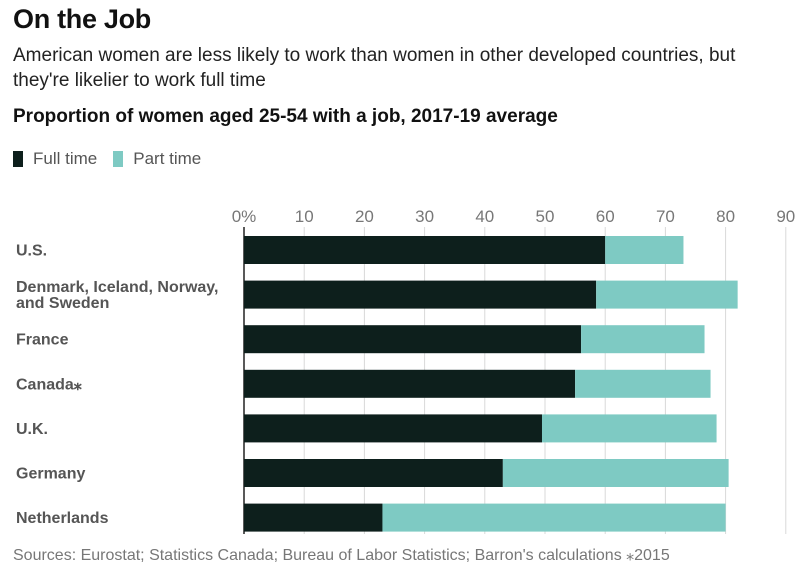 This screenshot has width=796, height=583. Describe the element at coordinates (545, 216) in the screenshot. I see `x-tick-label: 50` at that location.